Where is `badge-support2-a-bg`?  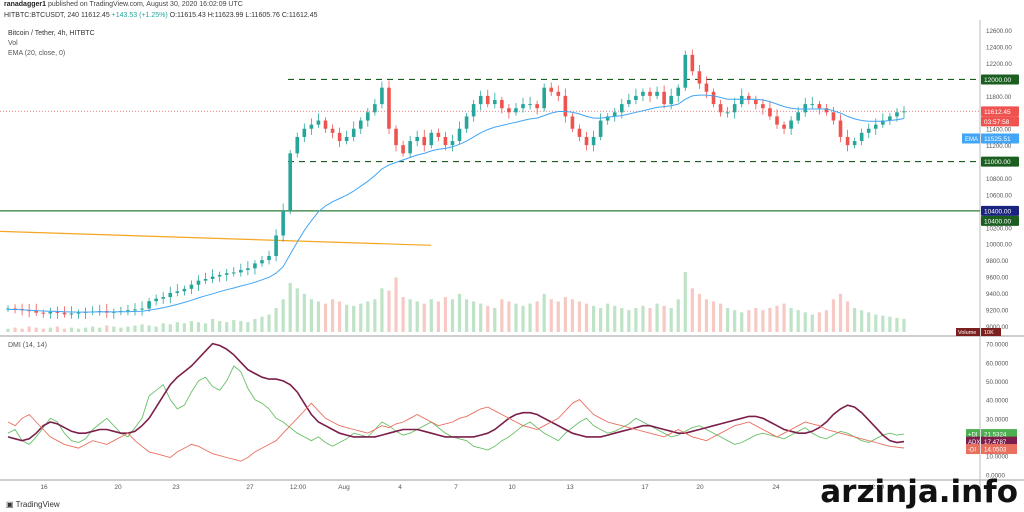 badge-support2-a-bg is located at coordinates (1000, 210).